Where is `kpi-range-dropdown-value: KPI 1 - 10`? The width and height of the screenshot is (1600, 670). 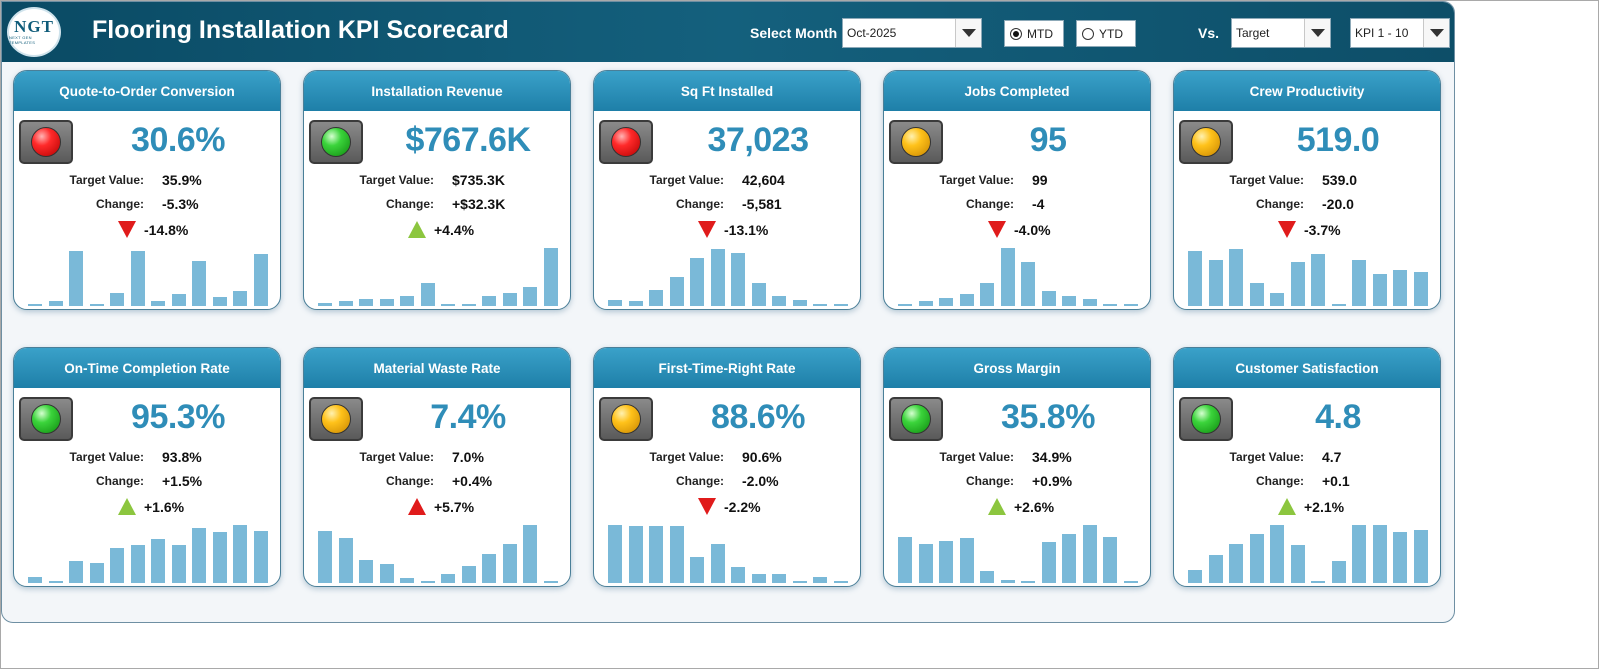
kpi-range-dropdown-value: KPI 1 - 10 is located at coordinates (1382, 33).